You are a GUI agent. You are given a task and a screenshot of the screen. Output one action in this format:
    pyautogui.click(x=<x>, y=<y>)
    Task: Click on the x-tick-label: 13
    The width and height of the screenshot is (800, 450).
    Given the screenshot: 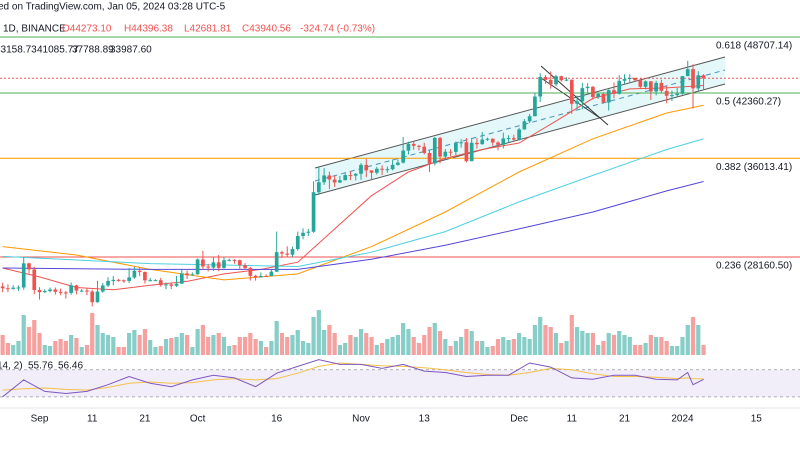 What is the action you would take?
    pyautogui.click(x=425, y=419)
    